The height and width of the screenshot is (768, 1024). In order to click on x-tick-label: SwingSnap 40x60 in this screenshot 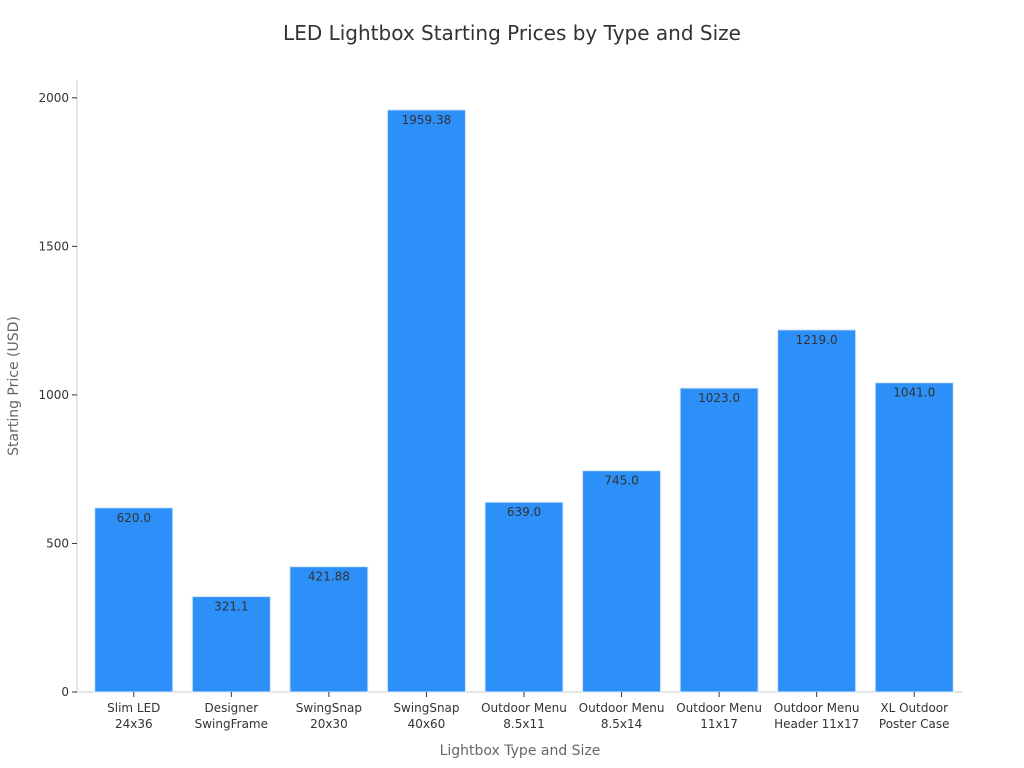, I will do `click(426, 716)`.